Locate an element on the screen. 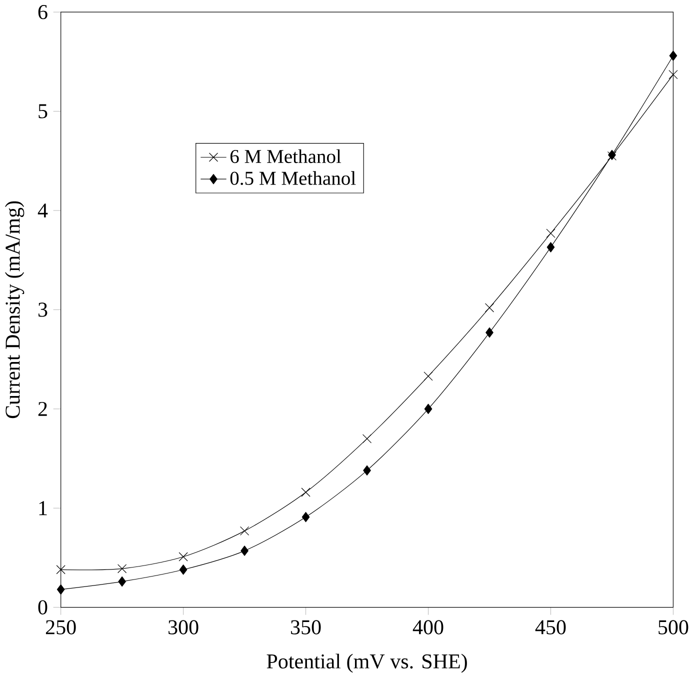  y-tick-label: 4 is located at coordinates (43, 211).